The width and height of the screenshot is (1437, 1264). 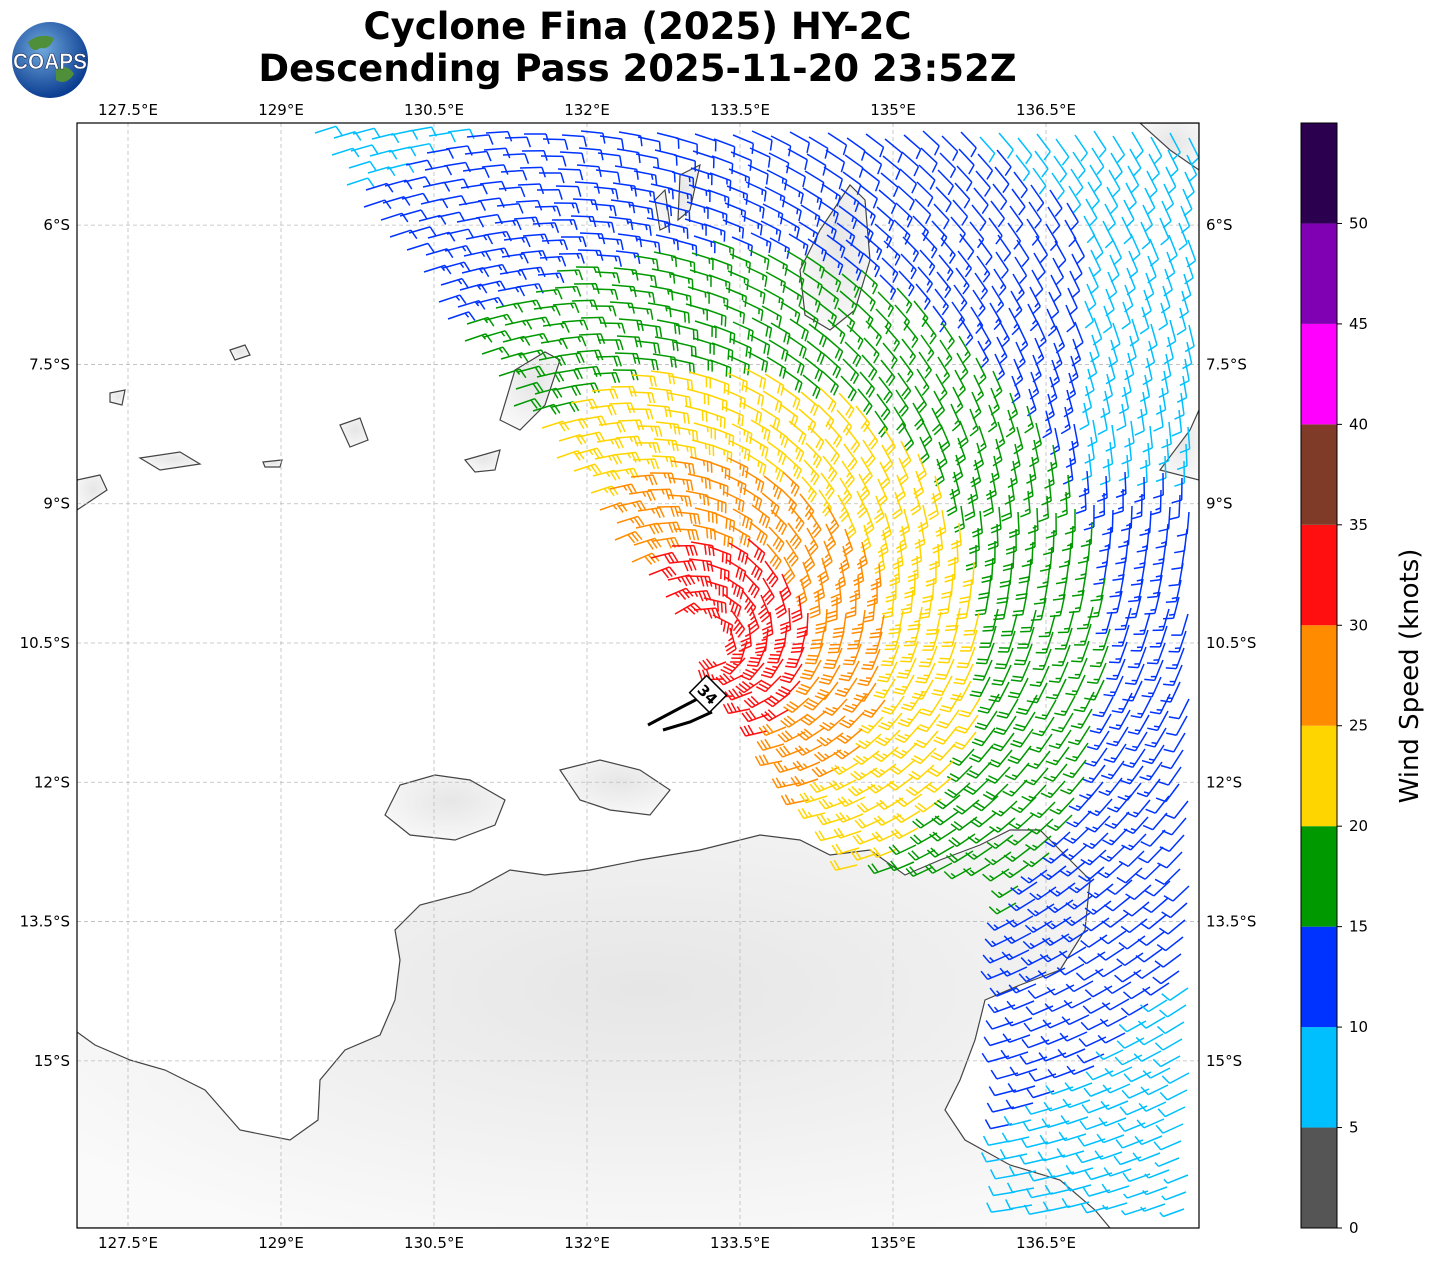 What do you see at coordinates (1358, 424) in the screenshot?
I see `colorbar-tick-label: 40` at bounding box center [1358, 424].